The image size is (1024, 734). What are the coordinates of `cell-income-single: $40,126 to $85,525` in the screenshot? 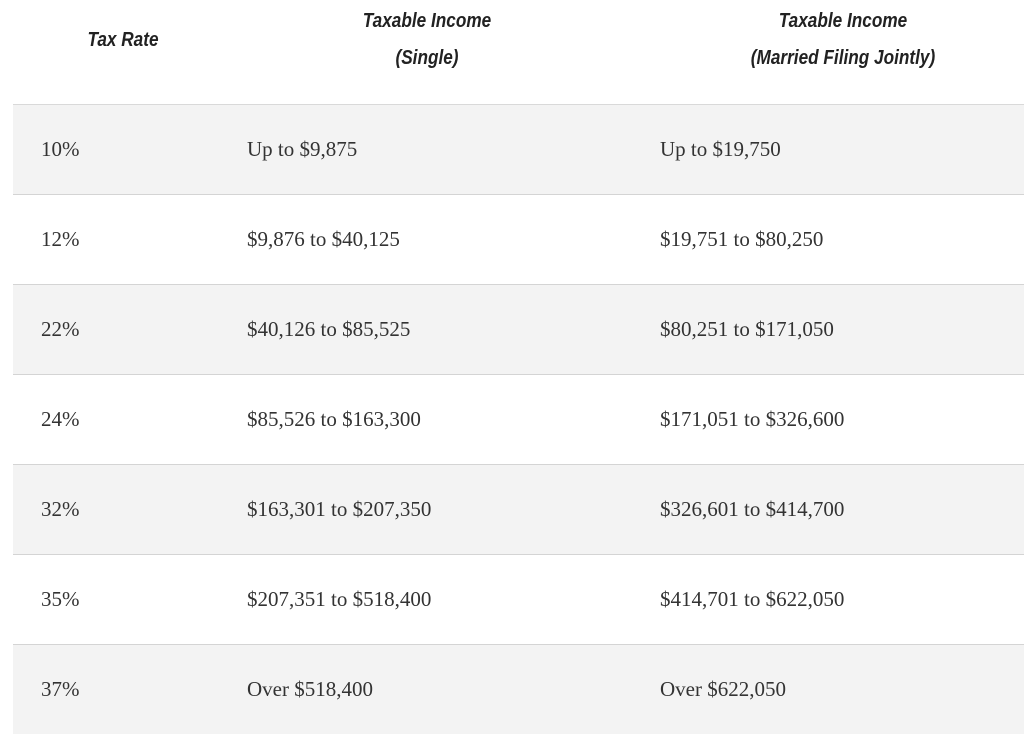 It's located at (329, 329).